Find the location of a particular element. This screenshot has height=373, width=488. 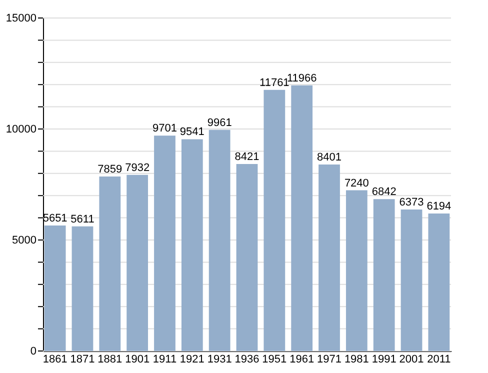

x-tick-label: 1981 is located at coordinates (356, 360).